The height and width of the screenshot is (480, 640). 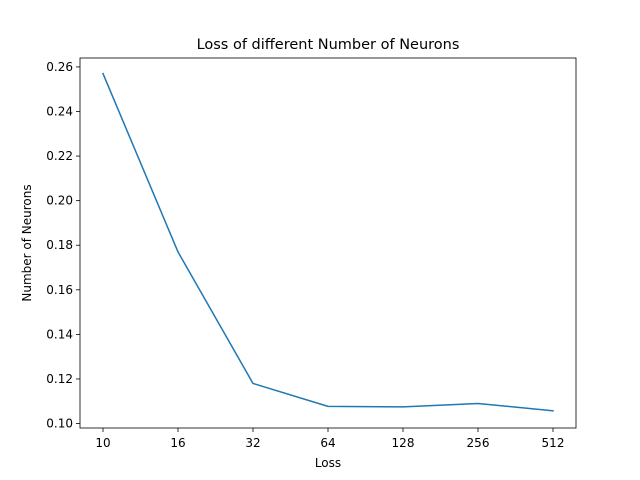 What do you see at coordinates (59, 67) in the screenshot?
I see `y-tick-label: 0.26` at bounding box center [59, 67].